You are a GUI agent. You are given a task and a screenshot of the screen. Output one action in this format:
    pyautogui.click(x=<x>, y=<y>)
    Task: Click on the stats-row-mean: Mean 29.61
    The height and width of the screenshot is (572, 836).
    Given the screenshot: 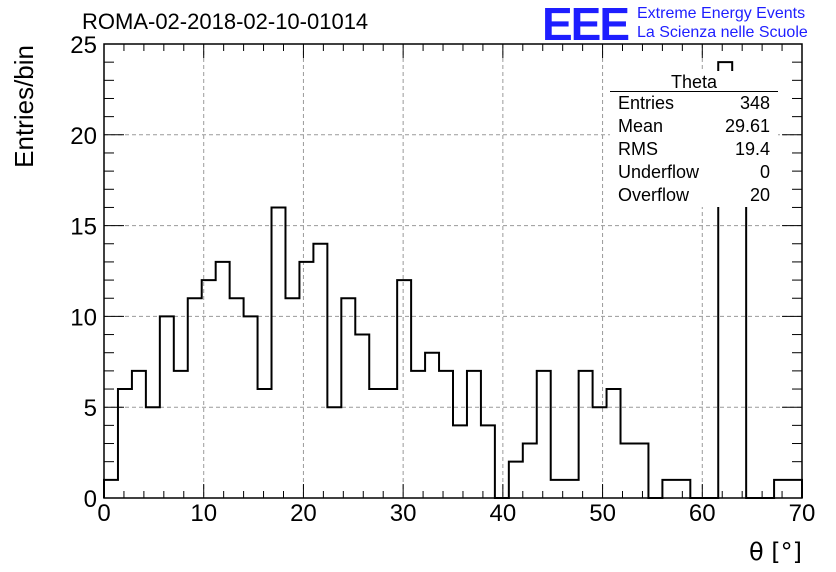 What is the action you would take?
    pyautogui.click(x=694, y=126)
    